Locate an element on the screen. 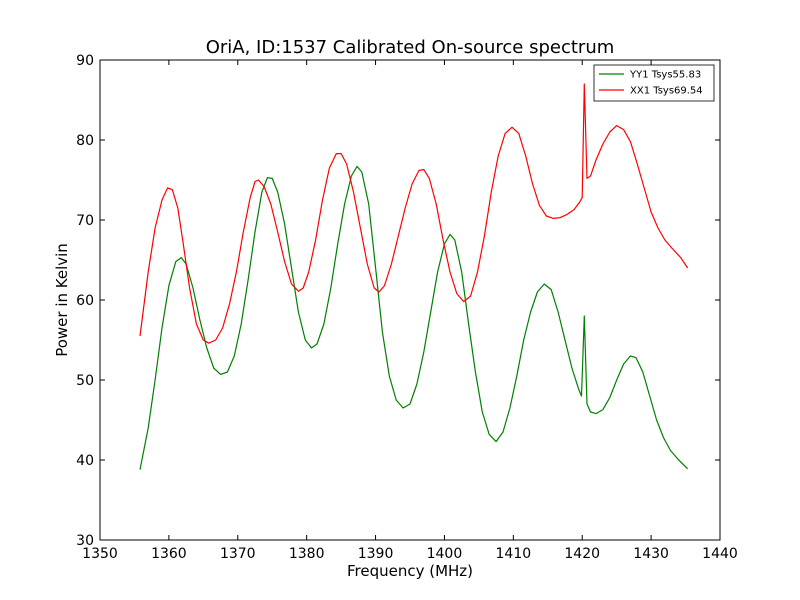  x-tick-label-0: 1350 is located at coordinates (100, 554).